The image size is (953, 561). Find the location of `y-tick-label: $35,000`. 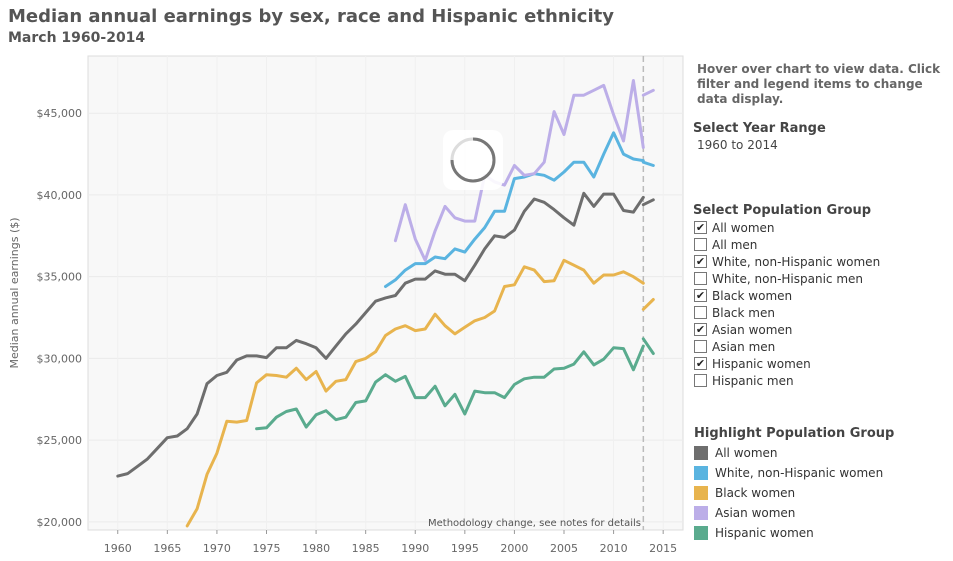

y-tick-label: $35,000 is located at coordinates (60, 277).